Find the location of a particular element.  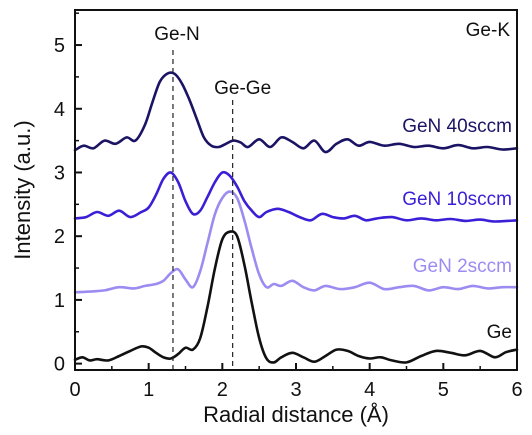

x-axis-label: Radial distance (Å) is located at coordinates (296, 414).